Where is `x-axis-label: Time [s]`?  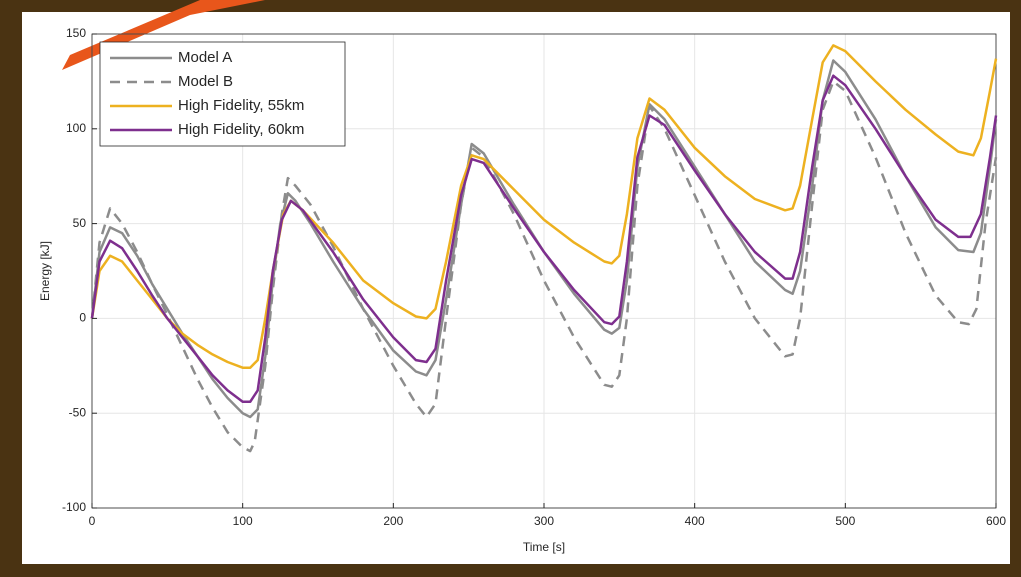
x-axis-label: Time [s] is located at coordinates (544, 547).